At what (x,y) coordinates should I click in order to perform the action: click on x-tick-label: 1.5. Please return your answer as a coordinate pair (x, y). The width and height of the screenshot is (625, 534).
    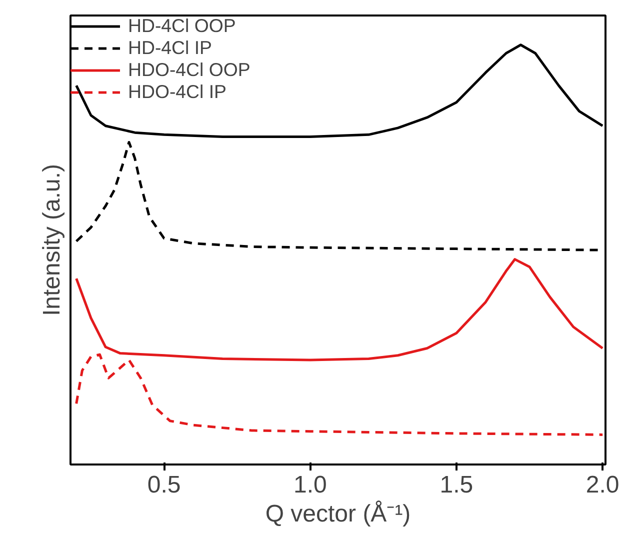
    Looking at the image, I should click on (457, 485).